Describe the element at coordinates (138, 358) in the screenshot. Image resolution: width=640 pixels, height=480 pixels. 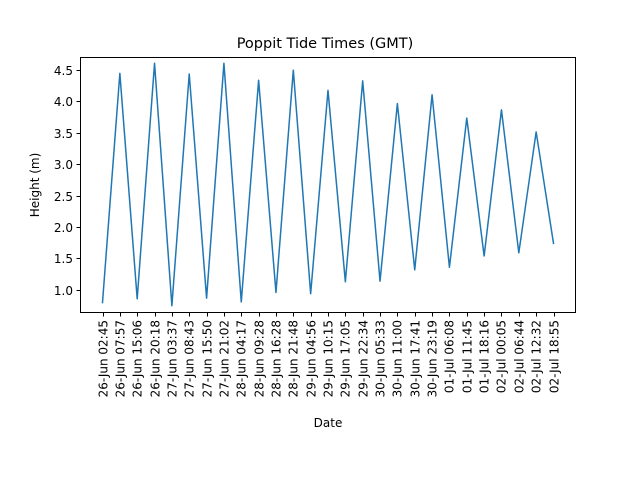
I see `x-tick-label: 26-Jun 15:06` at that location.